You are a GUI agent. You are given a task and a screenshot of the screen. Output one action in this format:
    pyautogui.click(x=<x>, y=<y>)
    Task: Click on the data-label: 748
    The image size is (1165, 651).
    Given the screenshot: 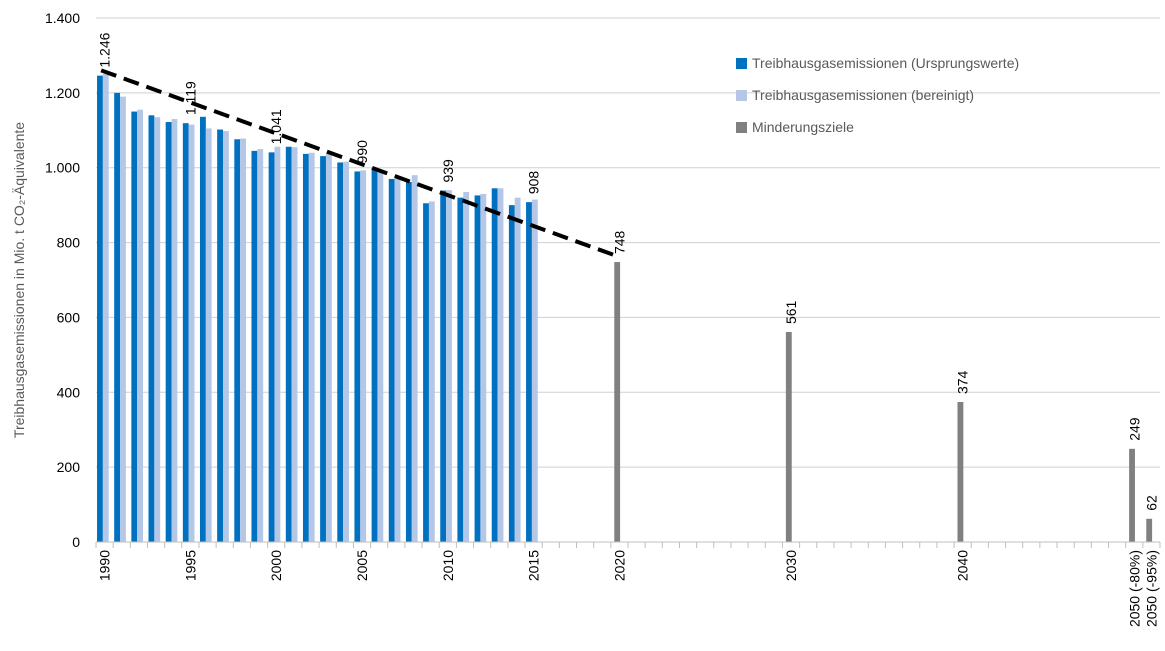 What is the action you would take?
    pyautogui.click(x=619, y=242)
    